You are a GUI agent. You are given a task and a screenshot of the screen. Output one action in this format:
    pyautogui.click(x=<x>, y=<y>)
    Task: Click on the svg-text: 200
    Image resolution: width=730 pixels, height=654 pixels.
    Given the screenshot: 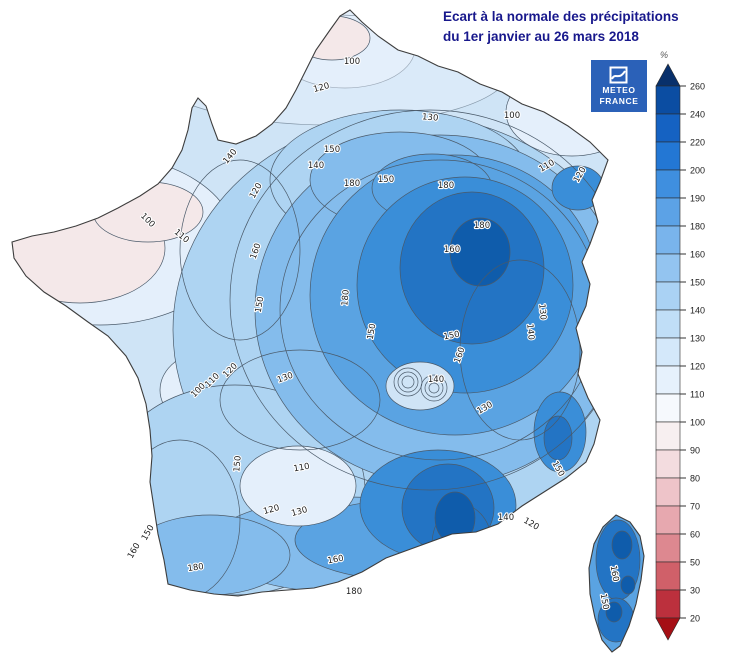 What is the action you would take?
    pyautogui.click(x=697, y=171)
    